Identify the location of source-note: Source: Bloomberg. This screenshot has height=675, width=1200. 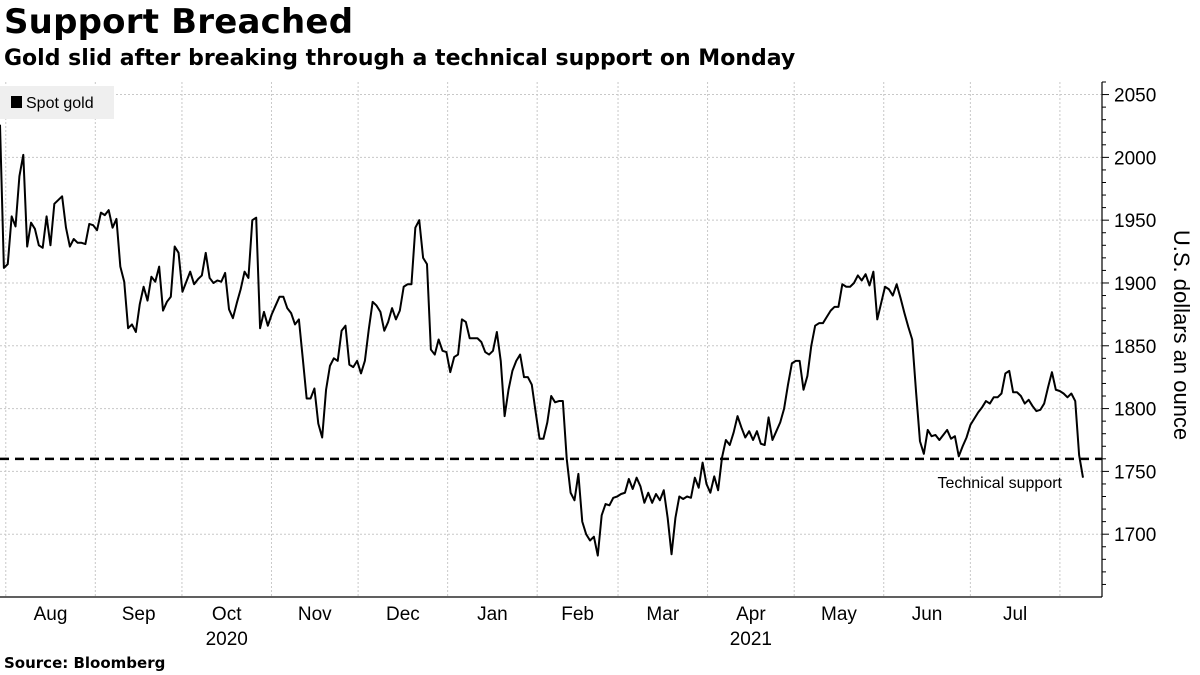
(85, 663).